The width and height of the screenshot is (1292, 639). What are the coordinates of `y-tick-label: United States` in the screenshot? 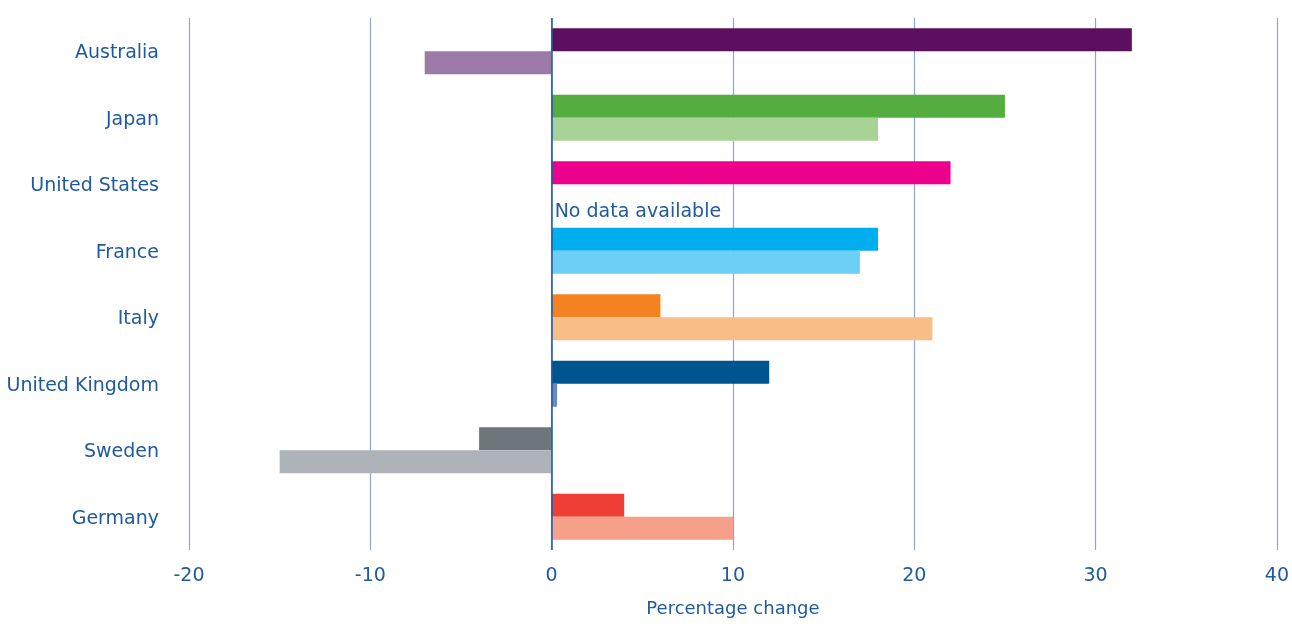 It's located at (94, 184).